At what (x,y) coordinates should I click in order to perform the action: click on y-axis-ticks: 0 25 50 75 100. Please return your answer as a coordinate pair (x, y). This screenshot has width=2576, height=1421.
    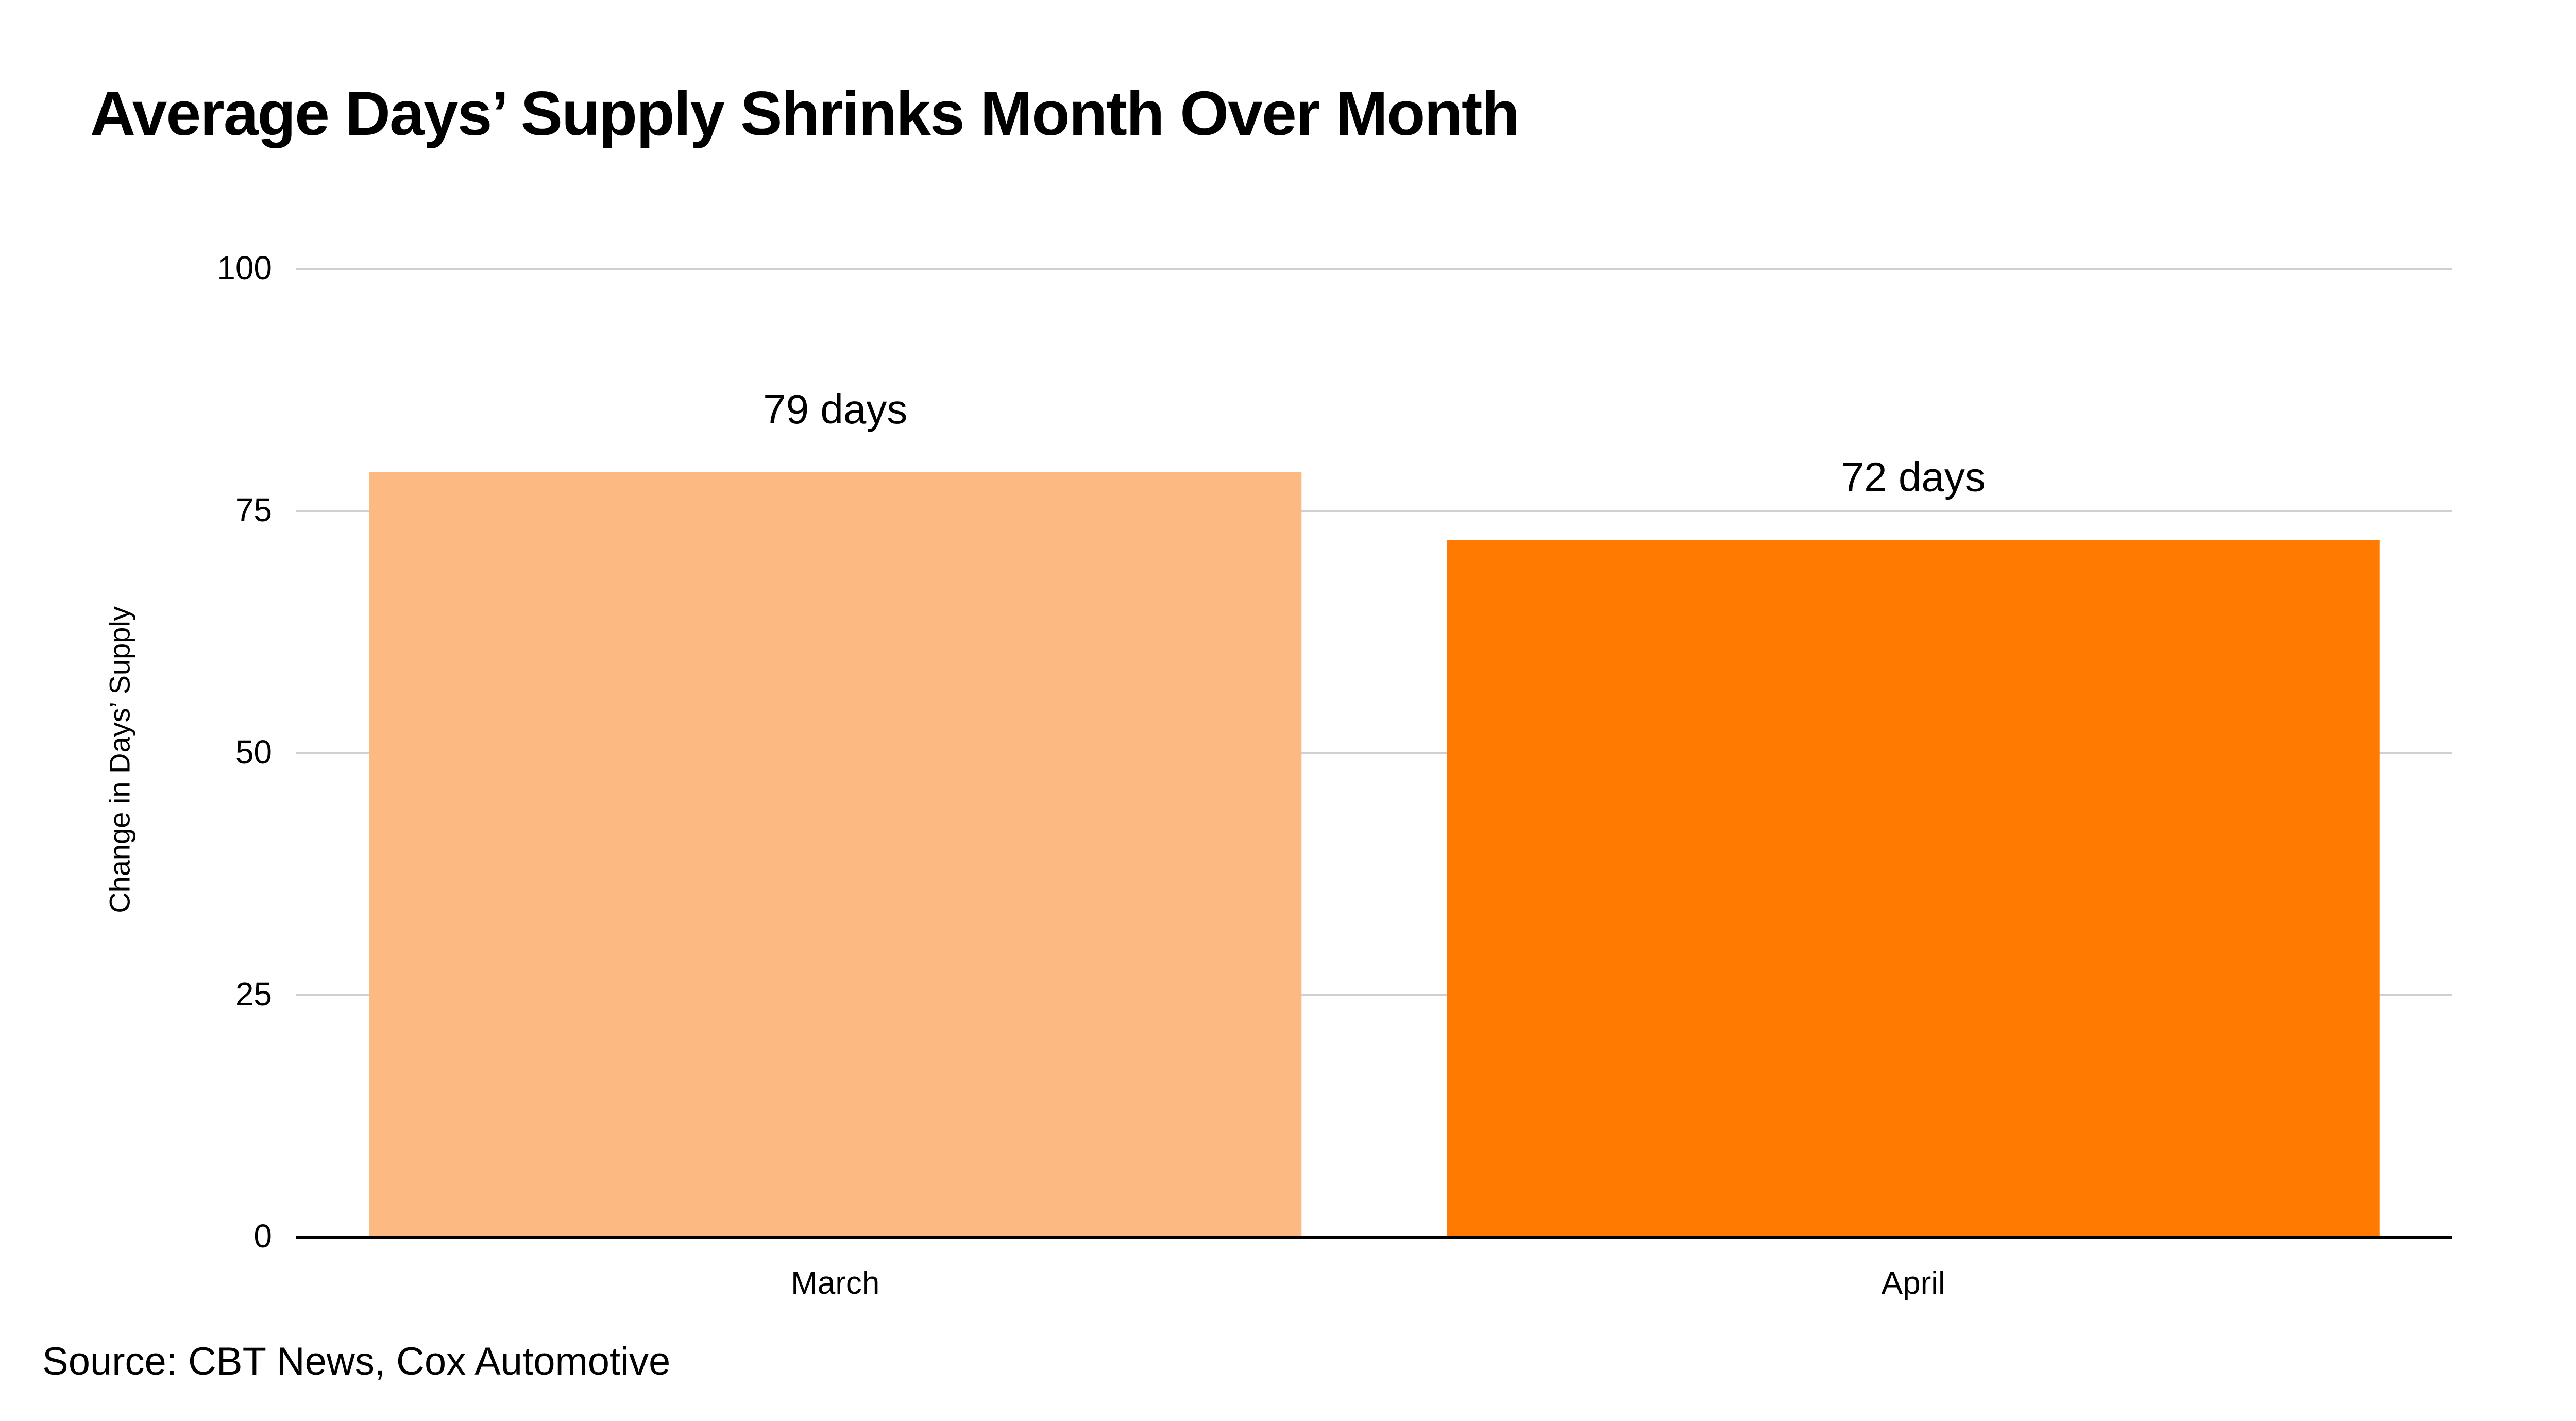
    Looking at the image, I should click on (244, 752).